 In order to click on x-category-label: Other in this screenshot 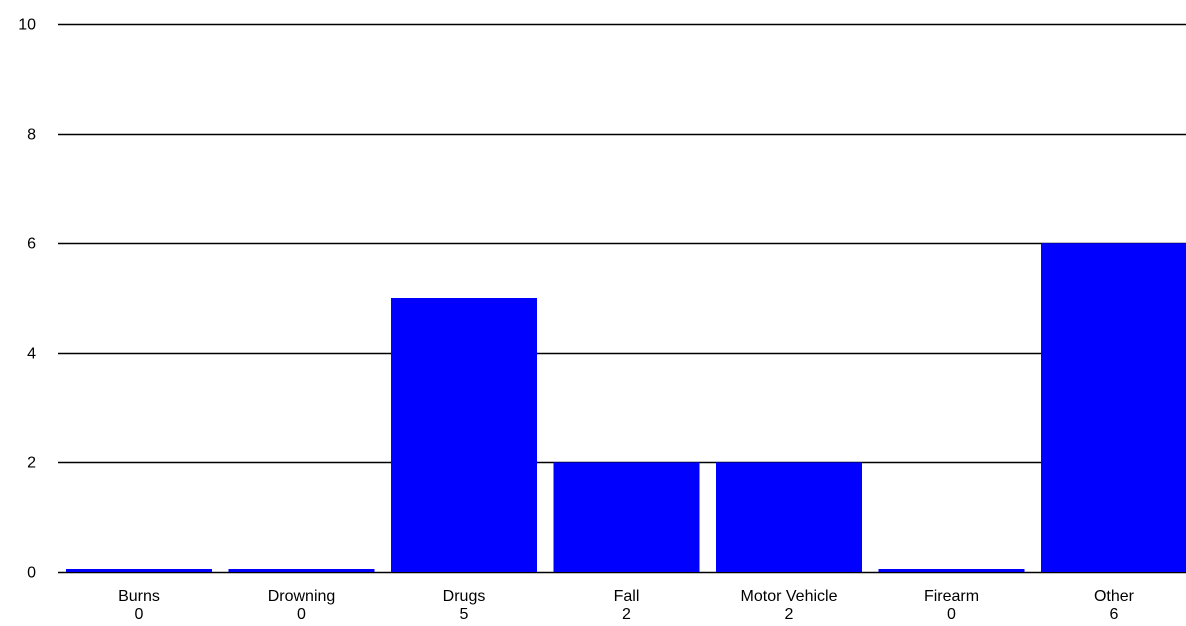, I will do `click(1114, 596)`.